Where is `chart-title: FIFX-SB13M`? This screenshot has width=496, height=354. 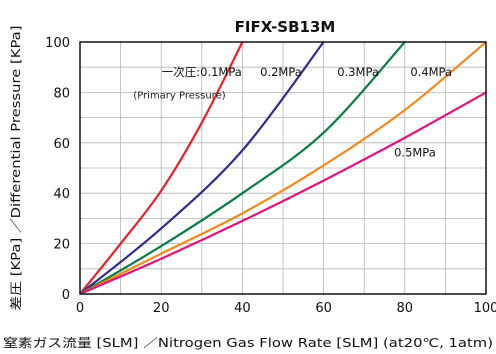 chart-title: FIFX-SB13M is located at coordinates (285, 27).